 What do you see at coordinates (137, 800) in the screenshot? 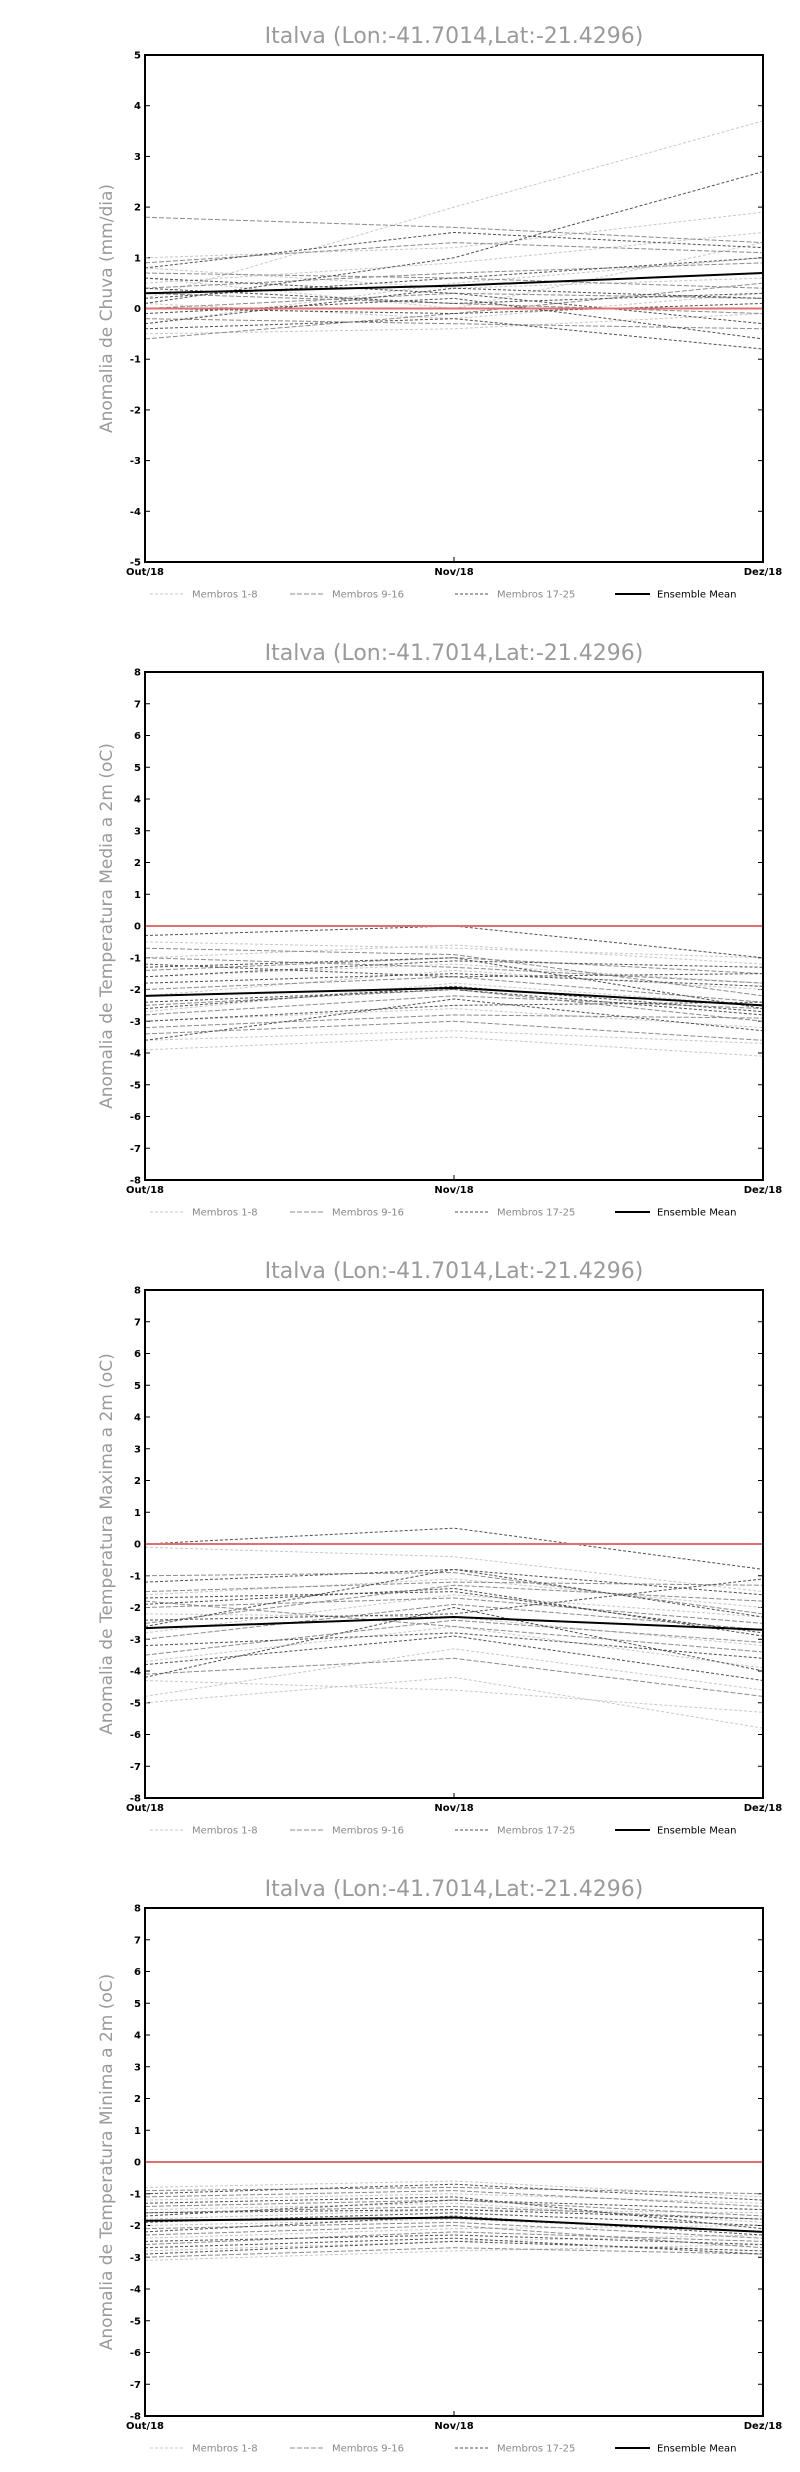
I see `y-tick-label: 4` at bounding box center [137, 800].